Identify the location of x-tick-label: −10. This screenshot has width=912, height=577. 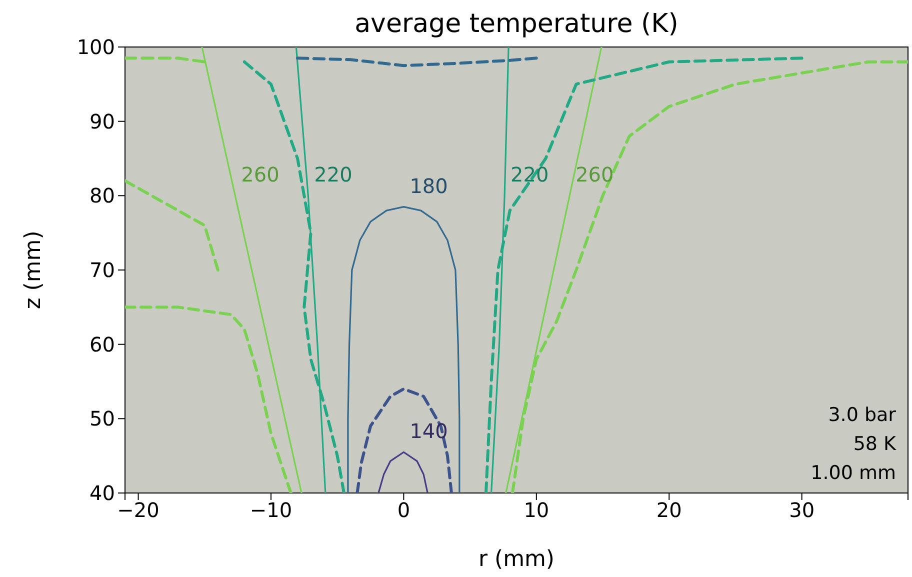
(271, 510).